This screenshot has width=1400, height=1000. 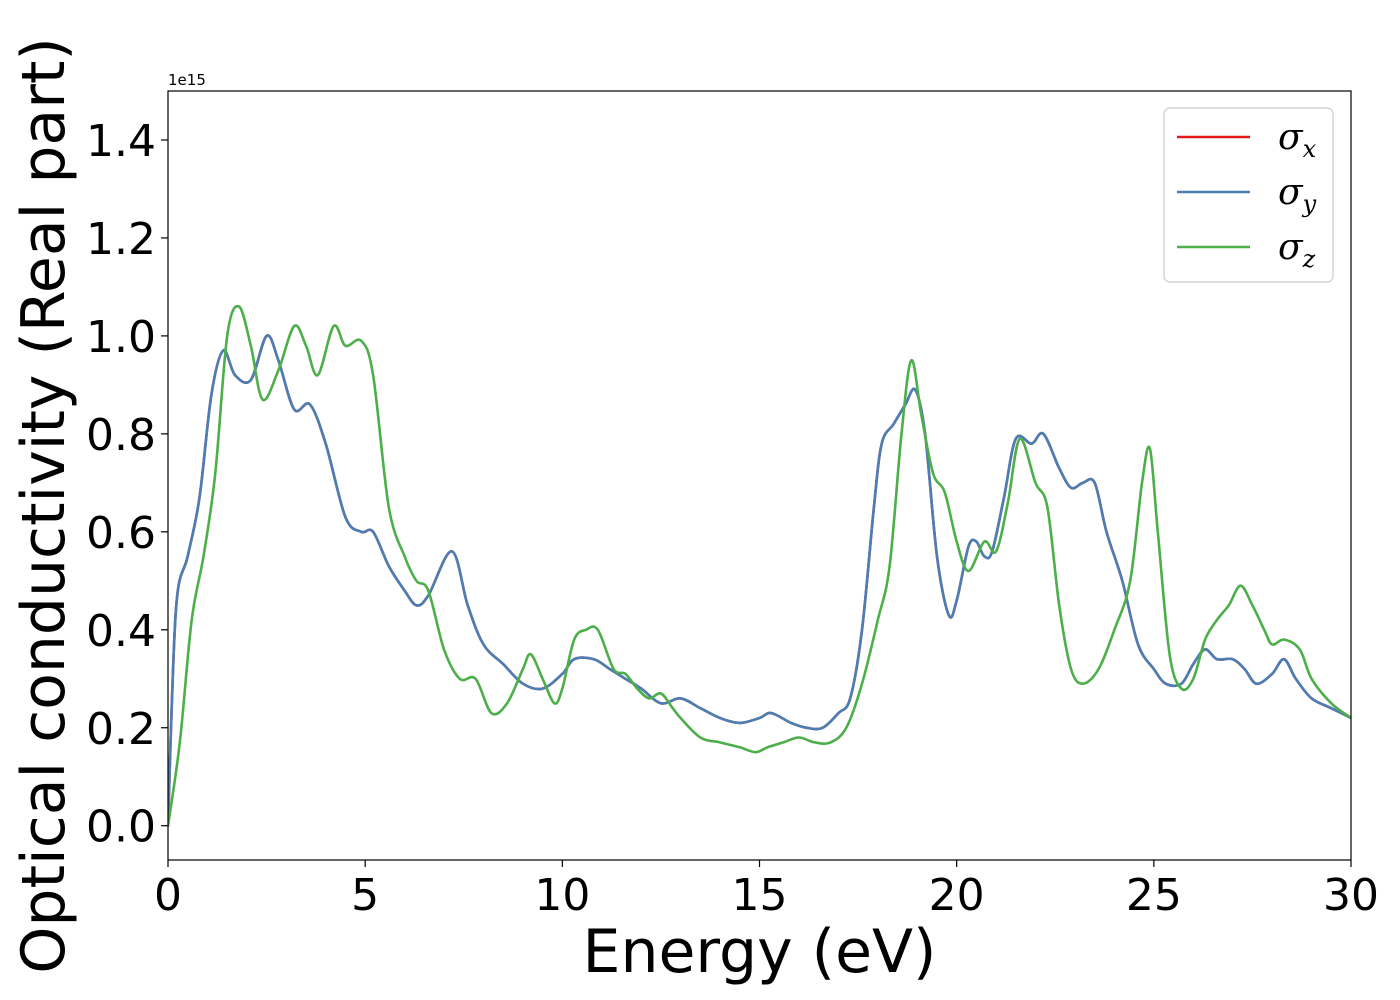 I want to click on x-tick-label: 20, so click(x=957, y=895).